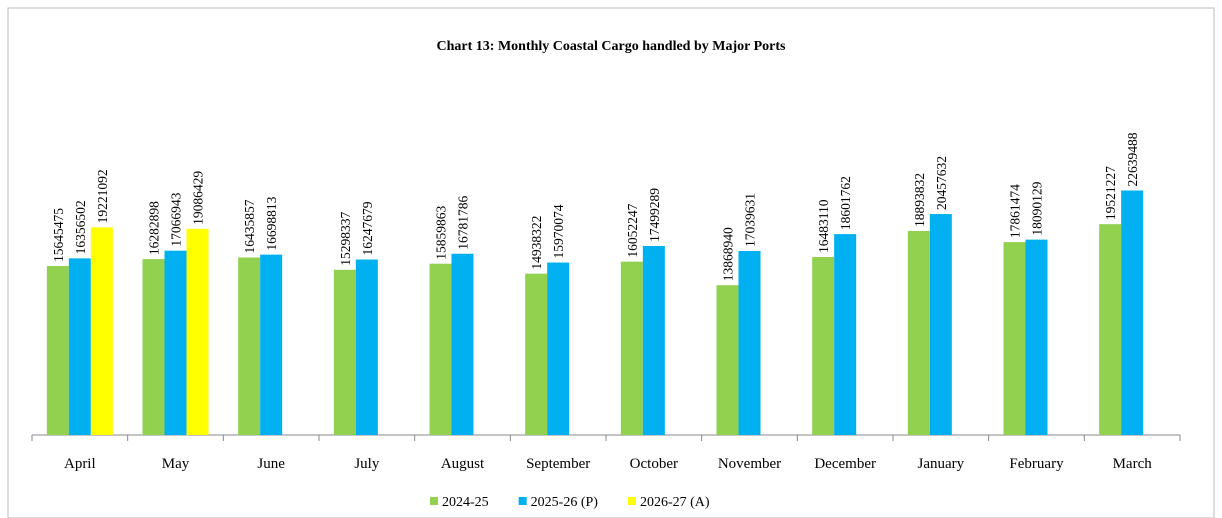  What do you see at coordinates (249, 226) in the screenshot?
I see `value-label: 16435857` at bounding box center [249, 226].